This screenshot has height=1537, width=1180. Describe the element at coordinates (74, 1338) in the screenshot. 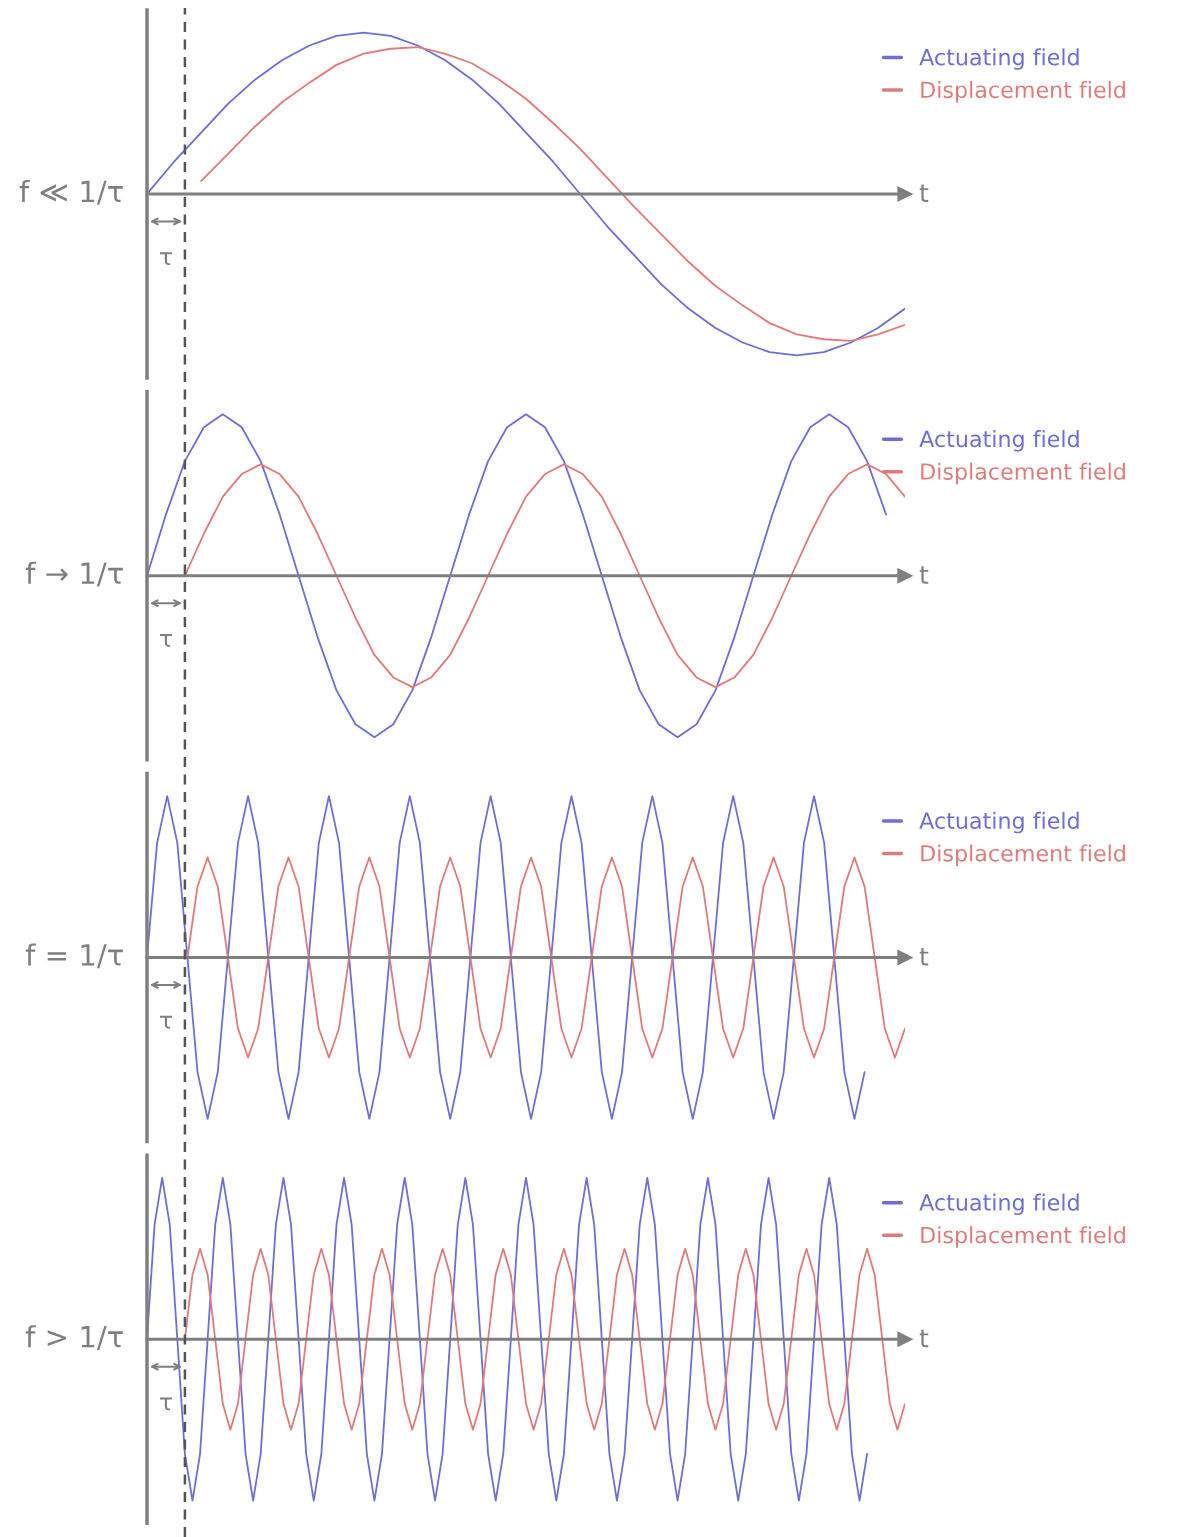

I see `y-axis-title: f > 1/τ` at that location.